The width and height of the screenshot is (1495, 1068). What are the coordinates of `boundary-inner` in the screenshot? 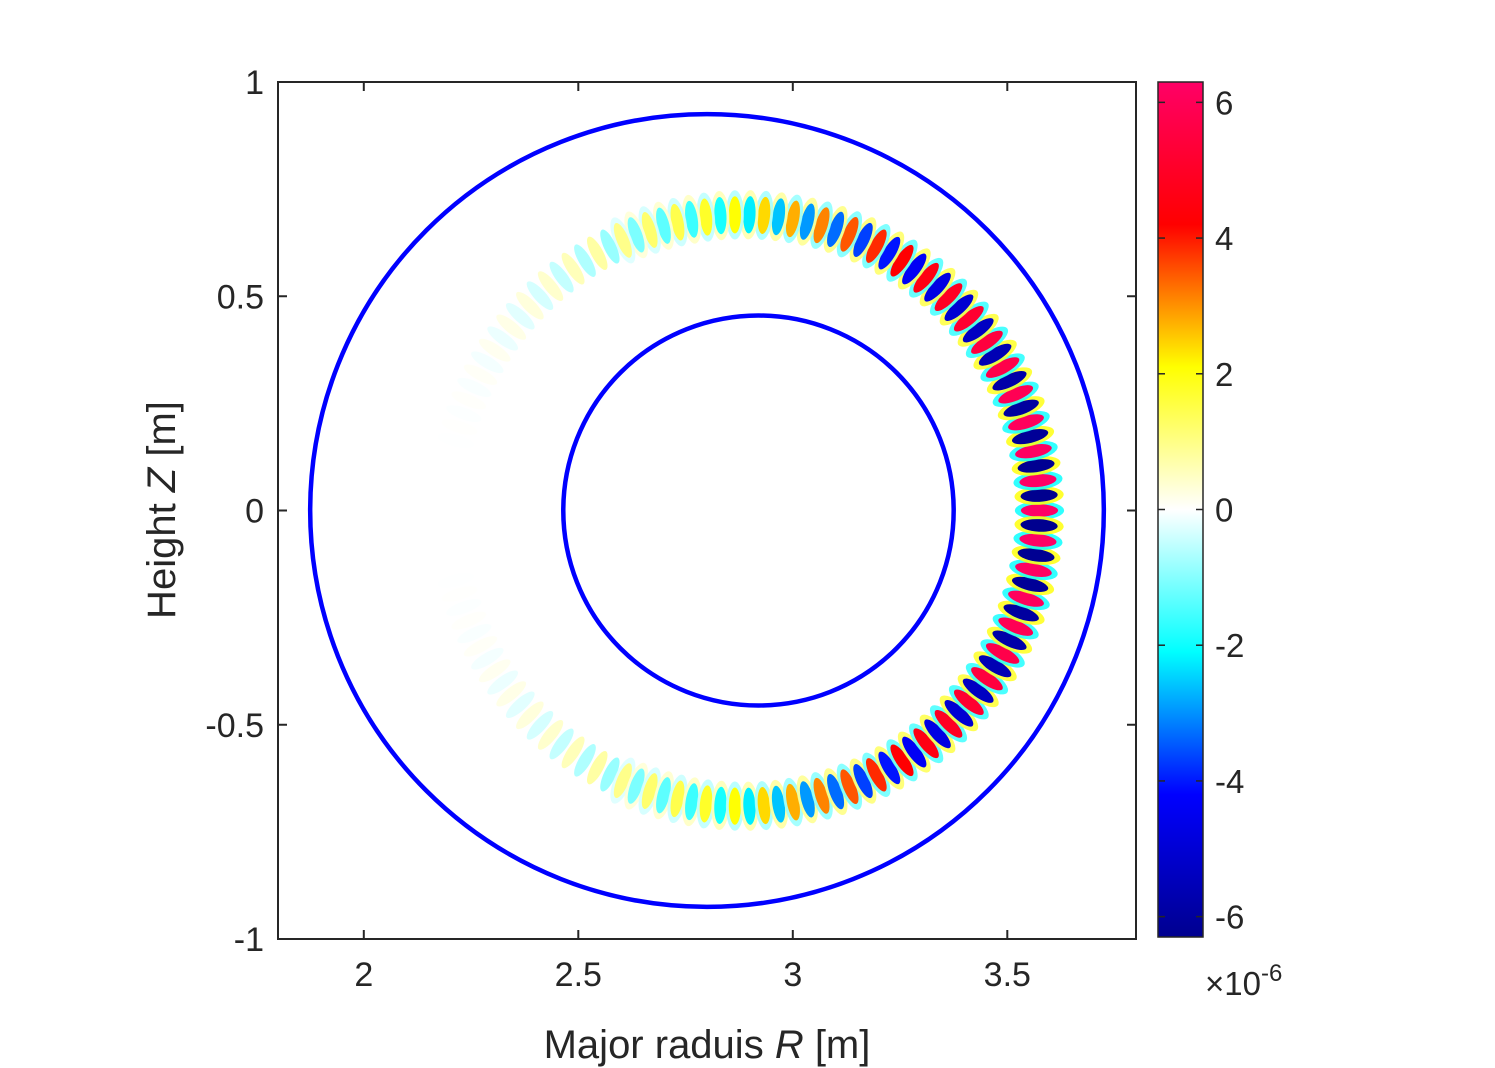 It's located at (758, 510).